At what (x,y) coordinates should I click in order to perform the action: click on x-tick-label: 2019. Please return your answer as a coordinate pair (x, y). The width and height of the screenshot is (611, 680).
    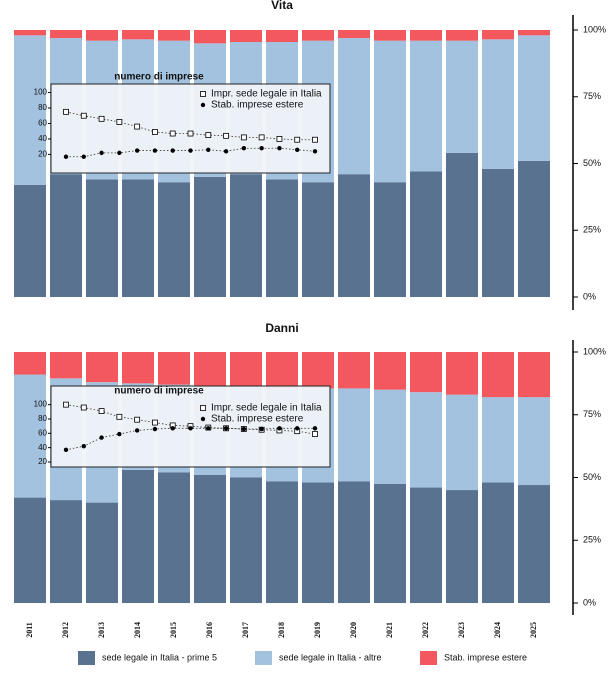
    Looking at the image, I should click on (317, 630).